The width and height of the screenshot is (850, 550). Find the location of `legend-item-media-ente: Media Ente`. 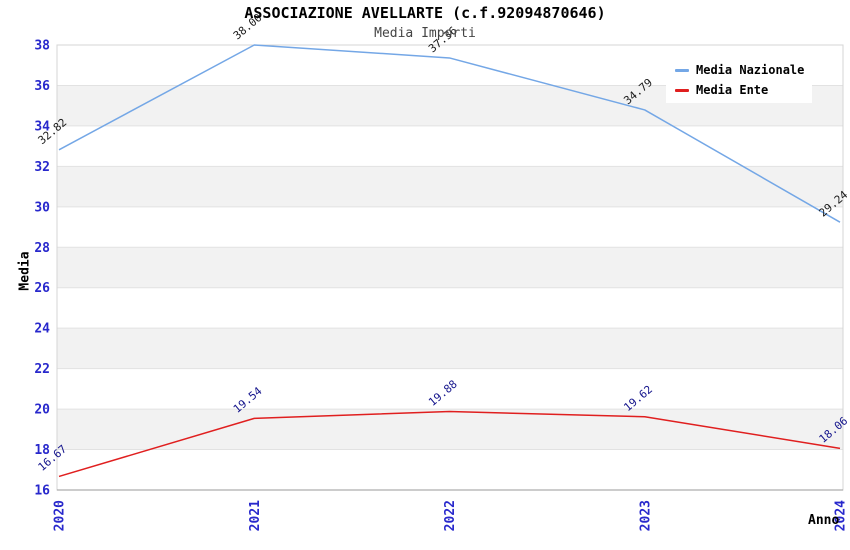

legend-item-media-ente: Media Ente is located at coordinates (743, 90).